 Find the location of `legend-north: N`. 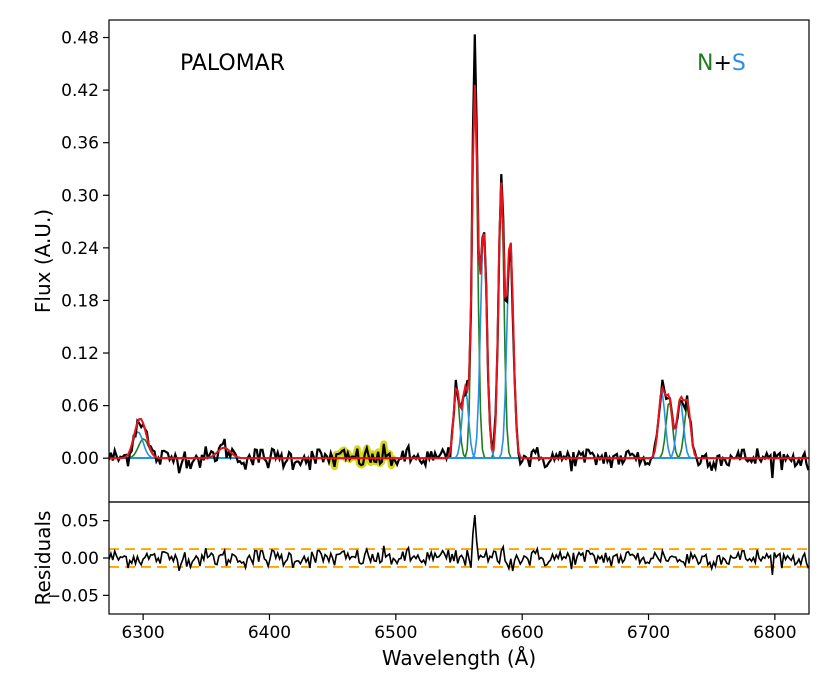

legend-north: N is located at coordinates (705, 63).